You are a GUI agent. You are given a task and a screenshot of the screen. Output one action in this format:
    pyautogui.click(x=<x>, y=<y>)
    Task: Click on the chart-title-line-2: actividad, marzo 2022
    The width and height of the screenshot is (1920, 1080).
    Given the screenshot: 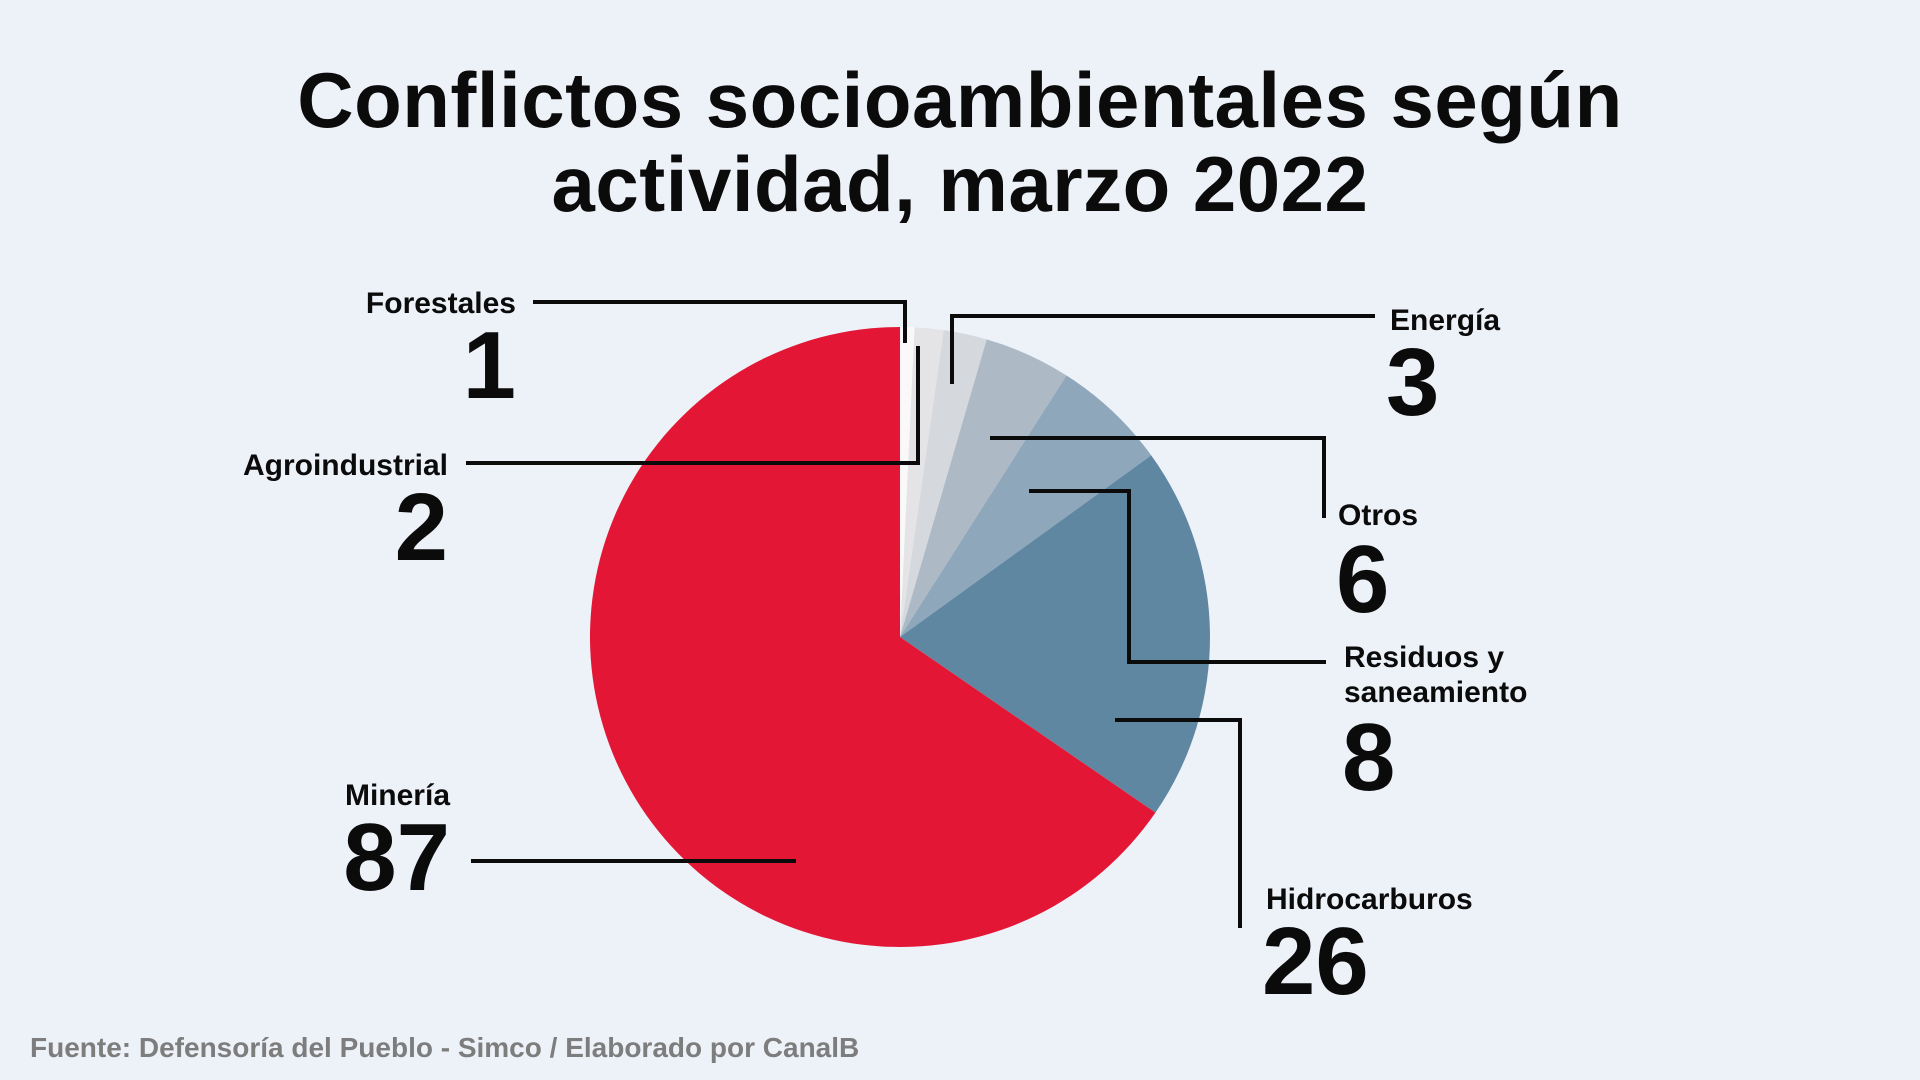 What is the action you would take?
    pyautogui.click(x=960, y=184)
    